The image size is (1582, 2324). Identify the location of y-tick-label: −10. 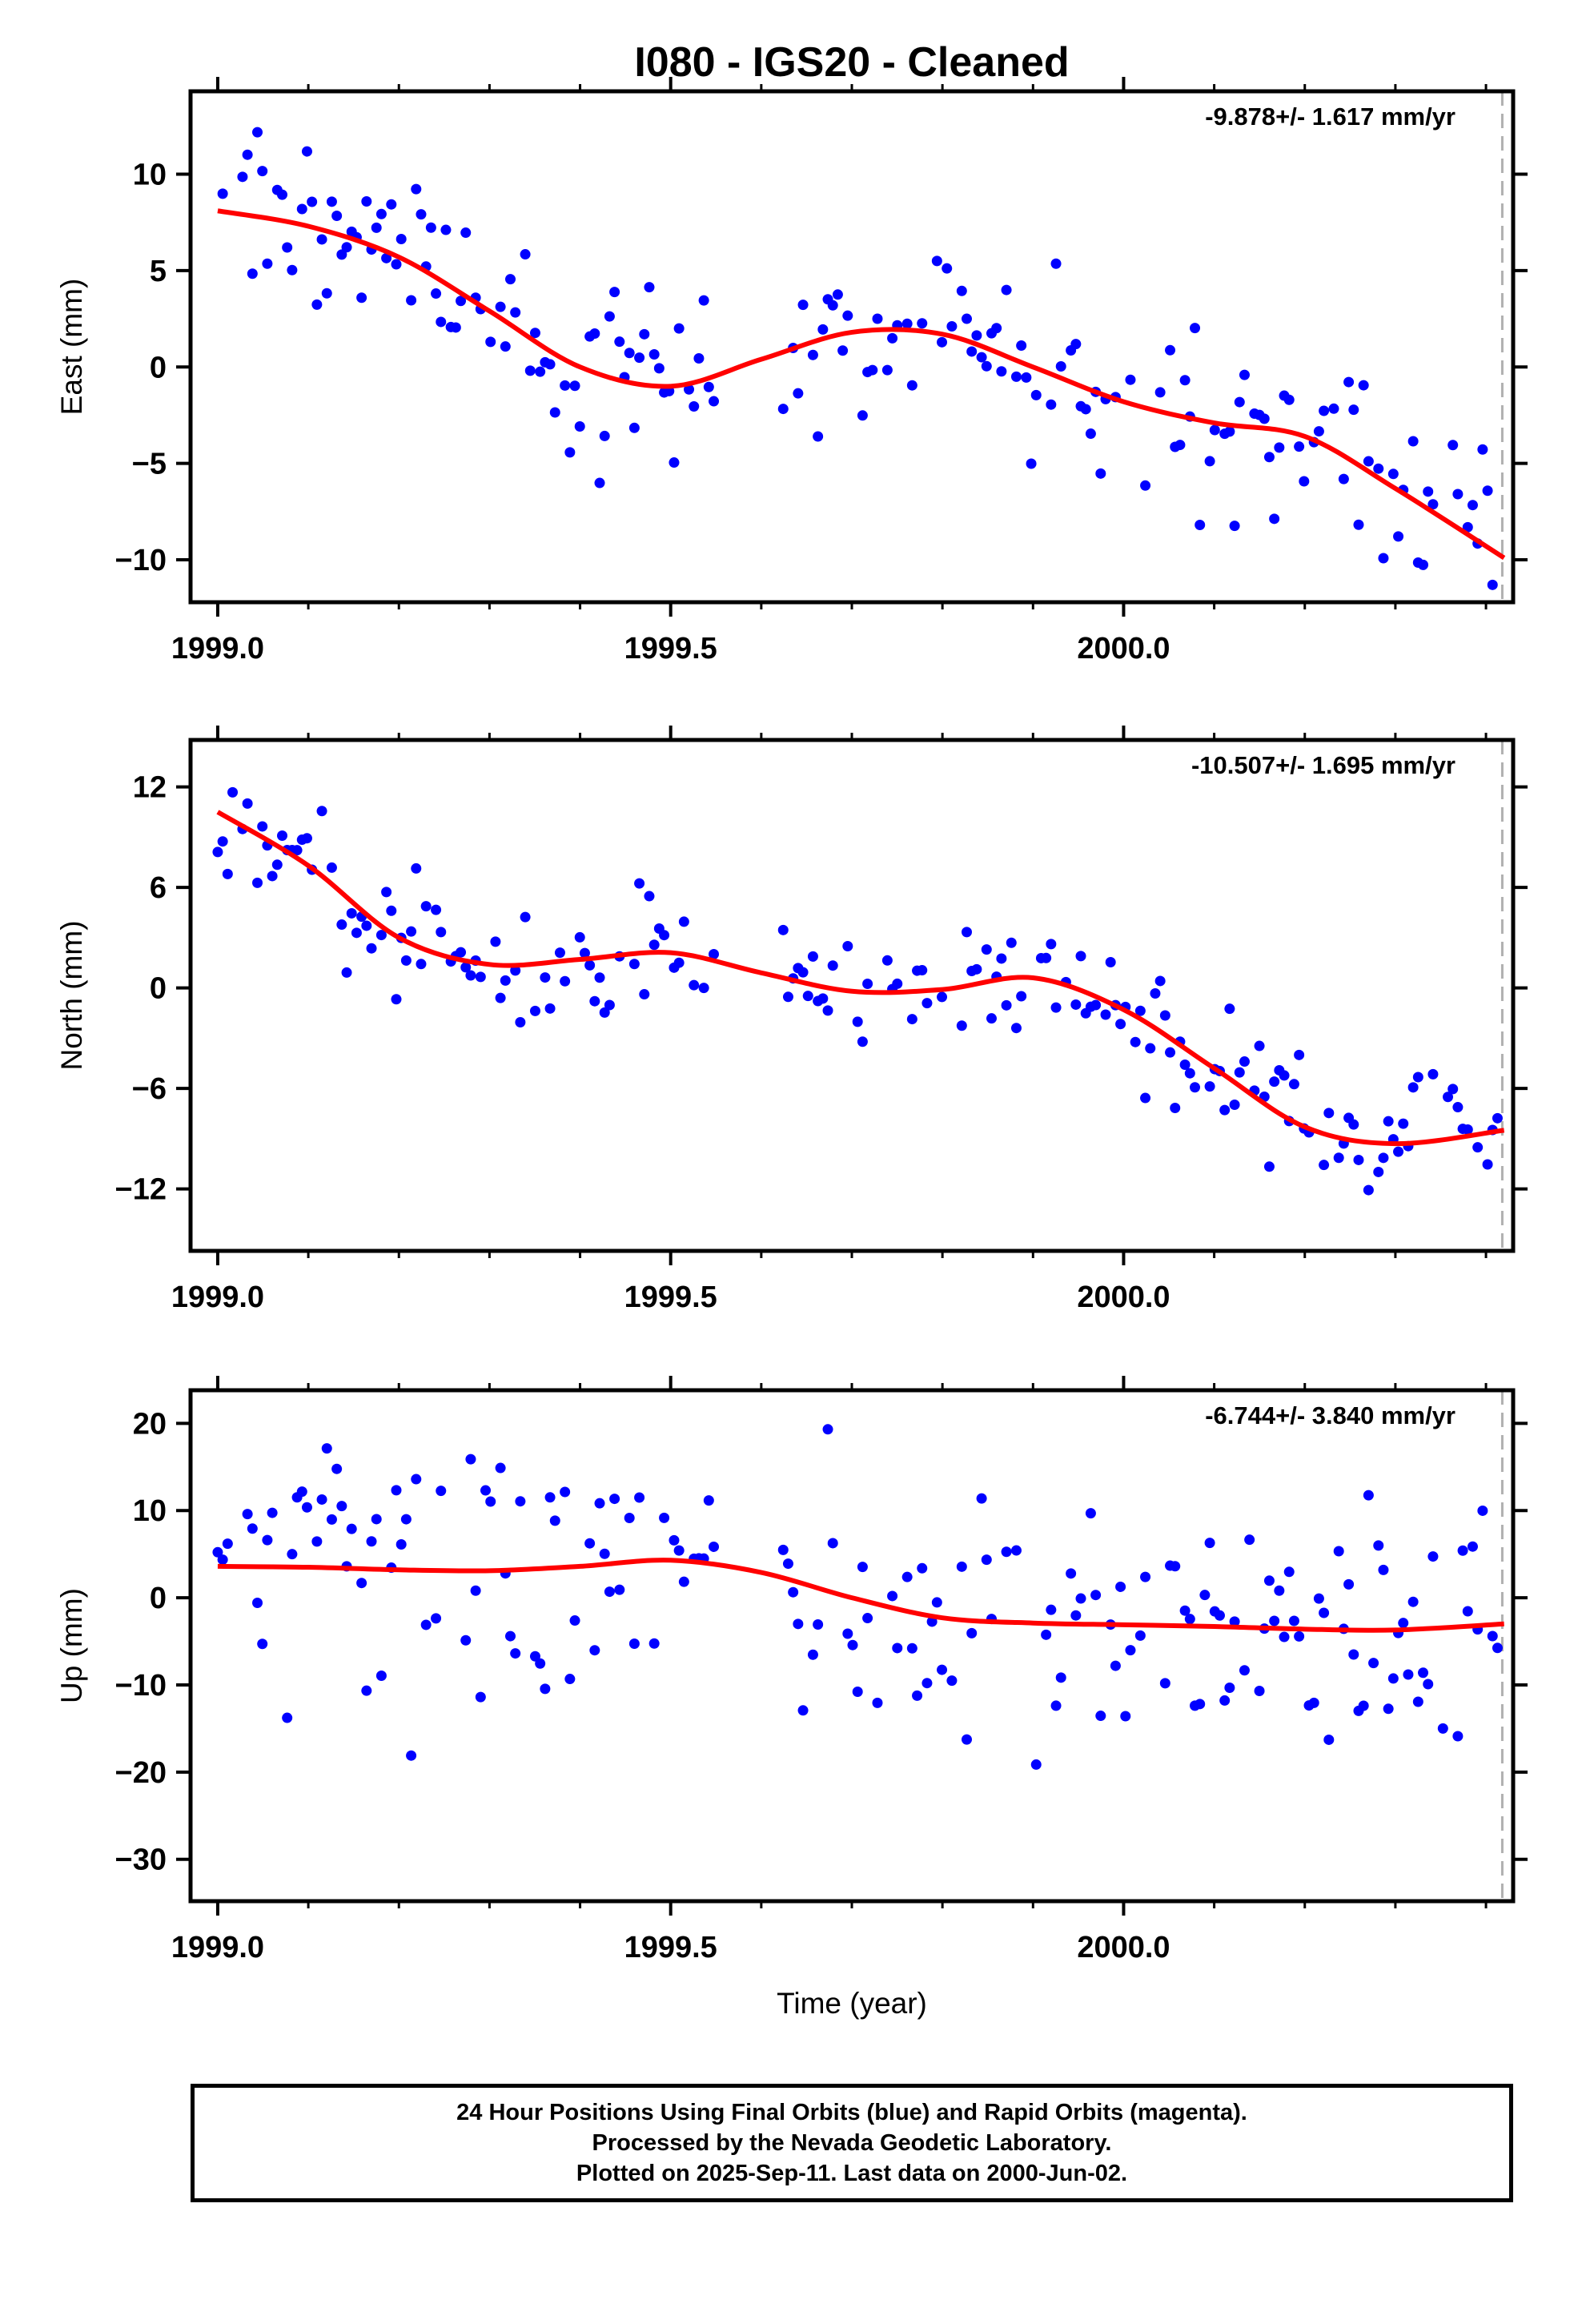
(141, 1686).